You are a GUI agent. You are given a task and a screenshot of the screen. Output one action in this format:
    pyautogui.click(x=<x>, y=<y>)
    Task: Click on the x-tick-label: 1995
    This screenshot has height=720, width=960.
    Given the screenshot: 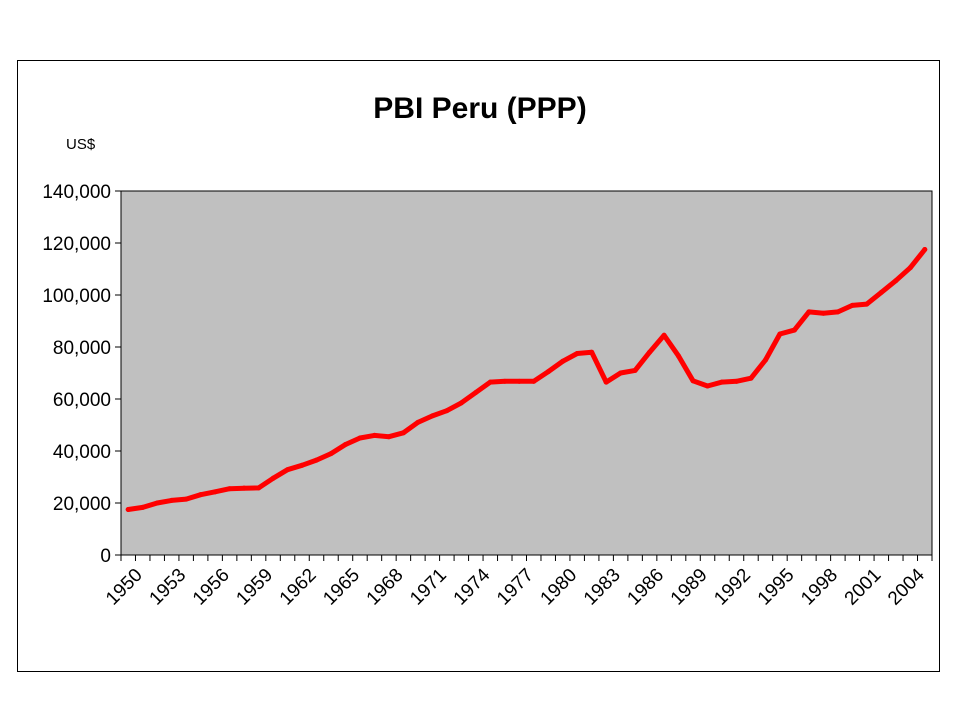 What is the action you would take?
    pyautogui.click(x=776, y=587)
    